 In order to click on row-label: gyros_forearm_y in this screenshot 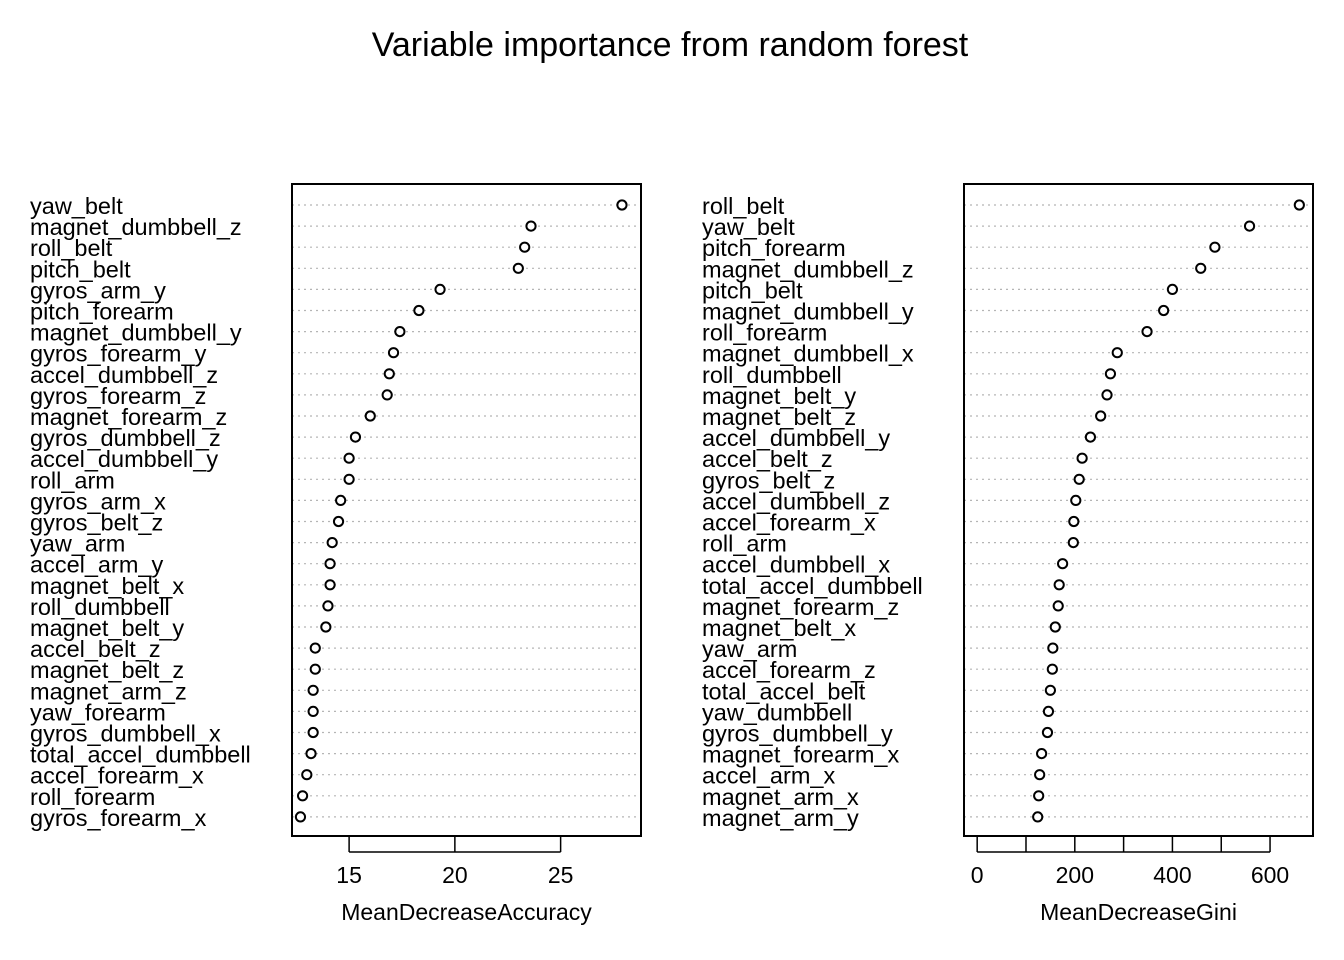, I will do `click(118, 354)`.